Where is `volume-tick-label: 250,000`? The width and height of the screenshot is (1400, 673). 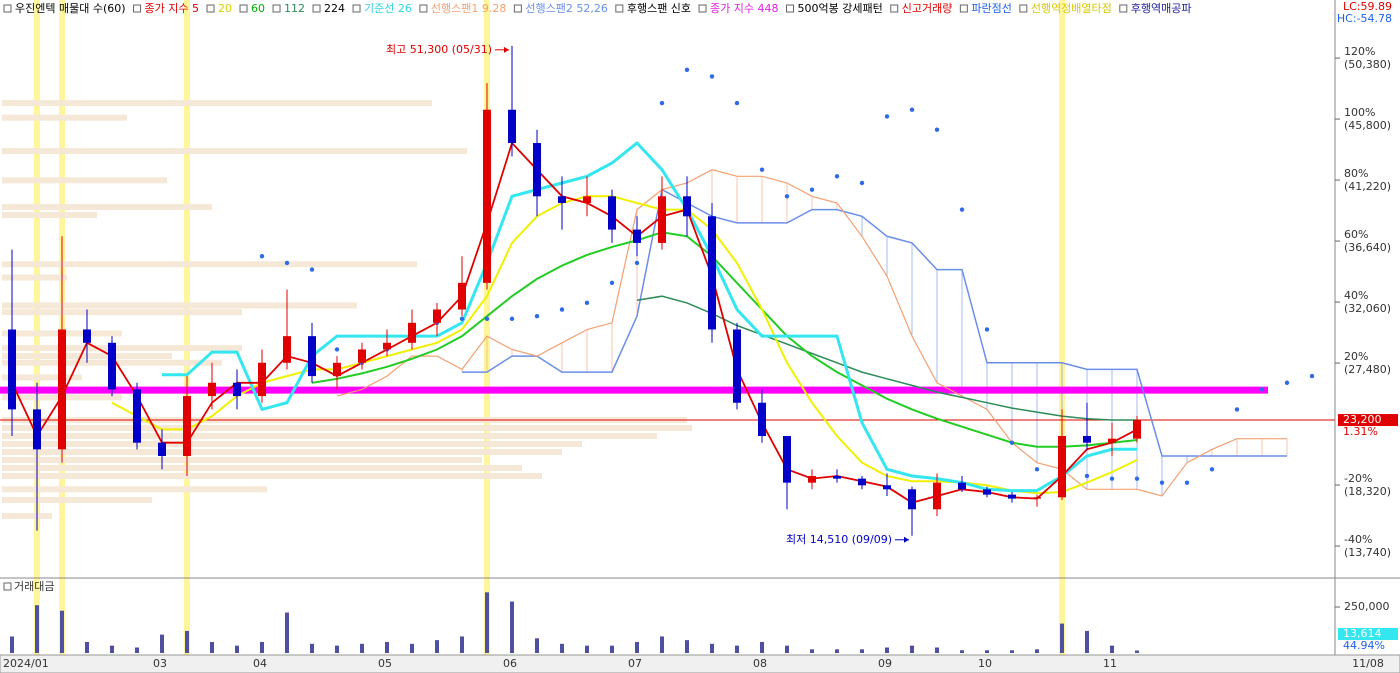
volume-tick-label: 250,000 is located at coordinates (1367, 606).